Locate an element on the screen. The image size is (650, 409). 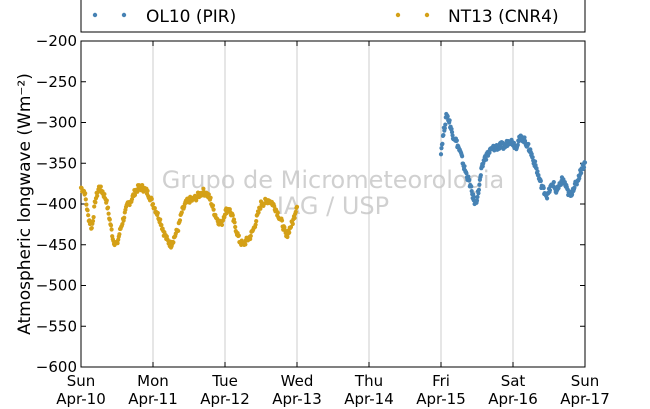
x-tick-label-date: Apr-12 is located at coordinates (225, 399).